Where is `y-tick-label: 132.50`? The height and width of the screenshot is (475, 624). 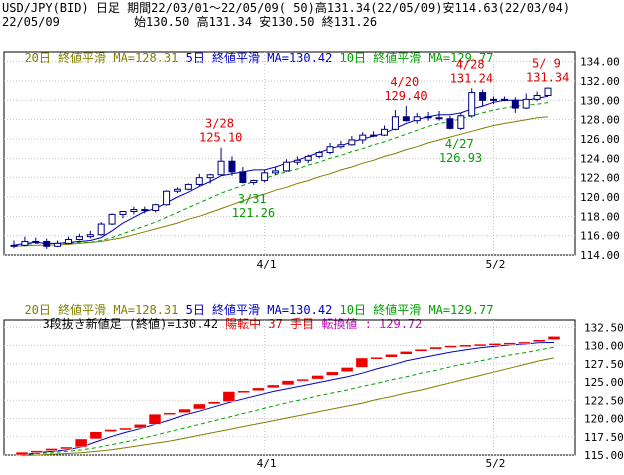
y-tick-label: 132.50 is located at coordinates (604, 327).